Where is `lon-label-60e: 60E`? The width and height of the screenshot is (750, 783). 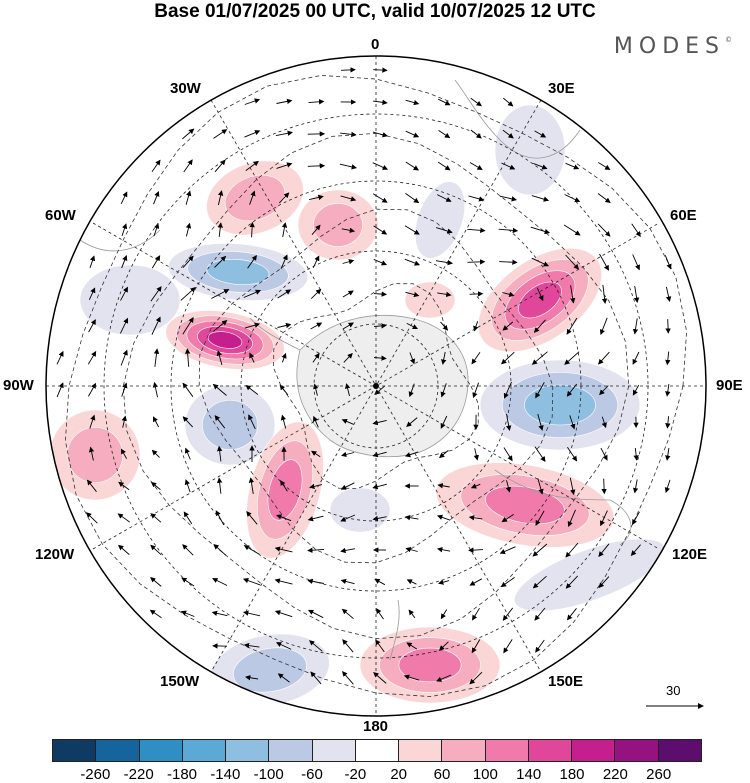
lon-label-60e: 60E is located at coordinates (683, 215).